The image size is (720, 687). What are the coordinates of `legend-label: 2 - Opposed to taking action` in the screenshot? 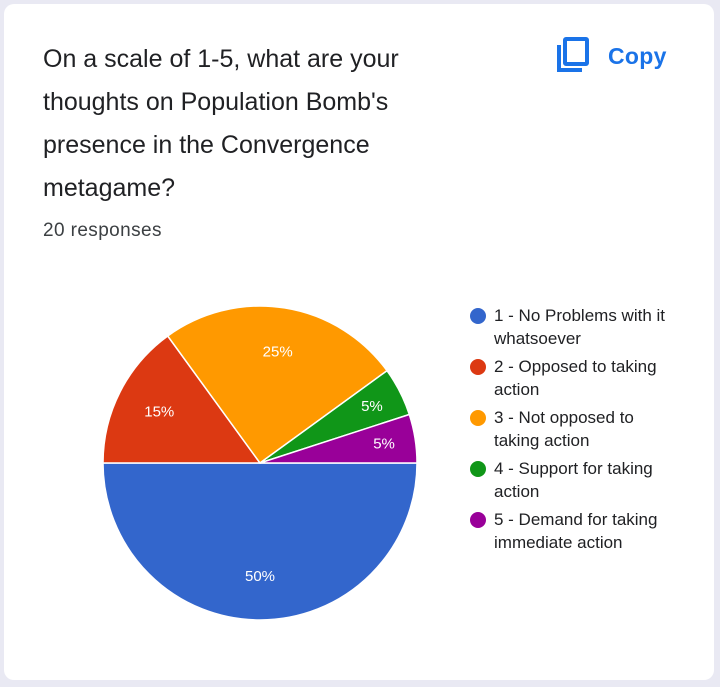 It's located at (575, 378).